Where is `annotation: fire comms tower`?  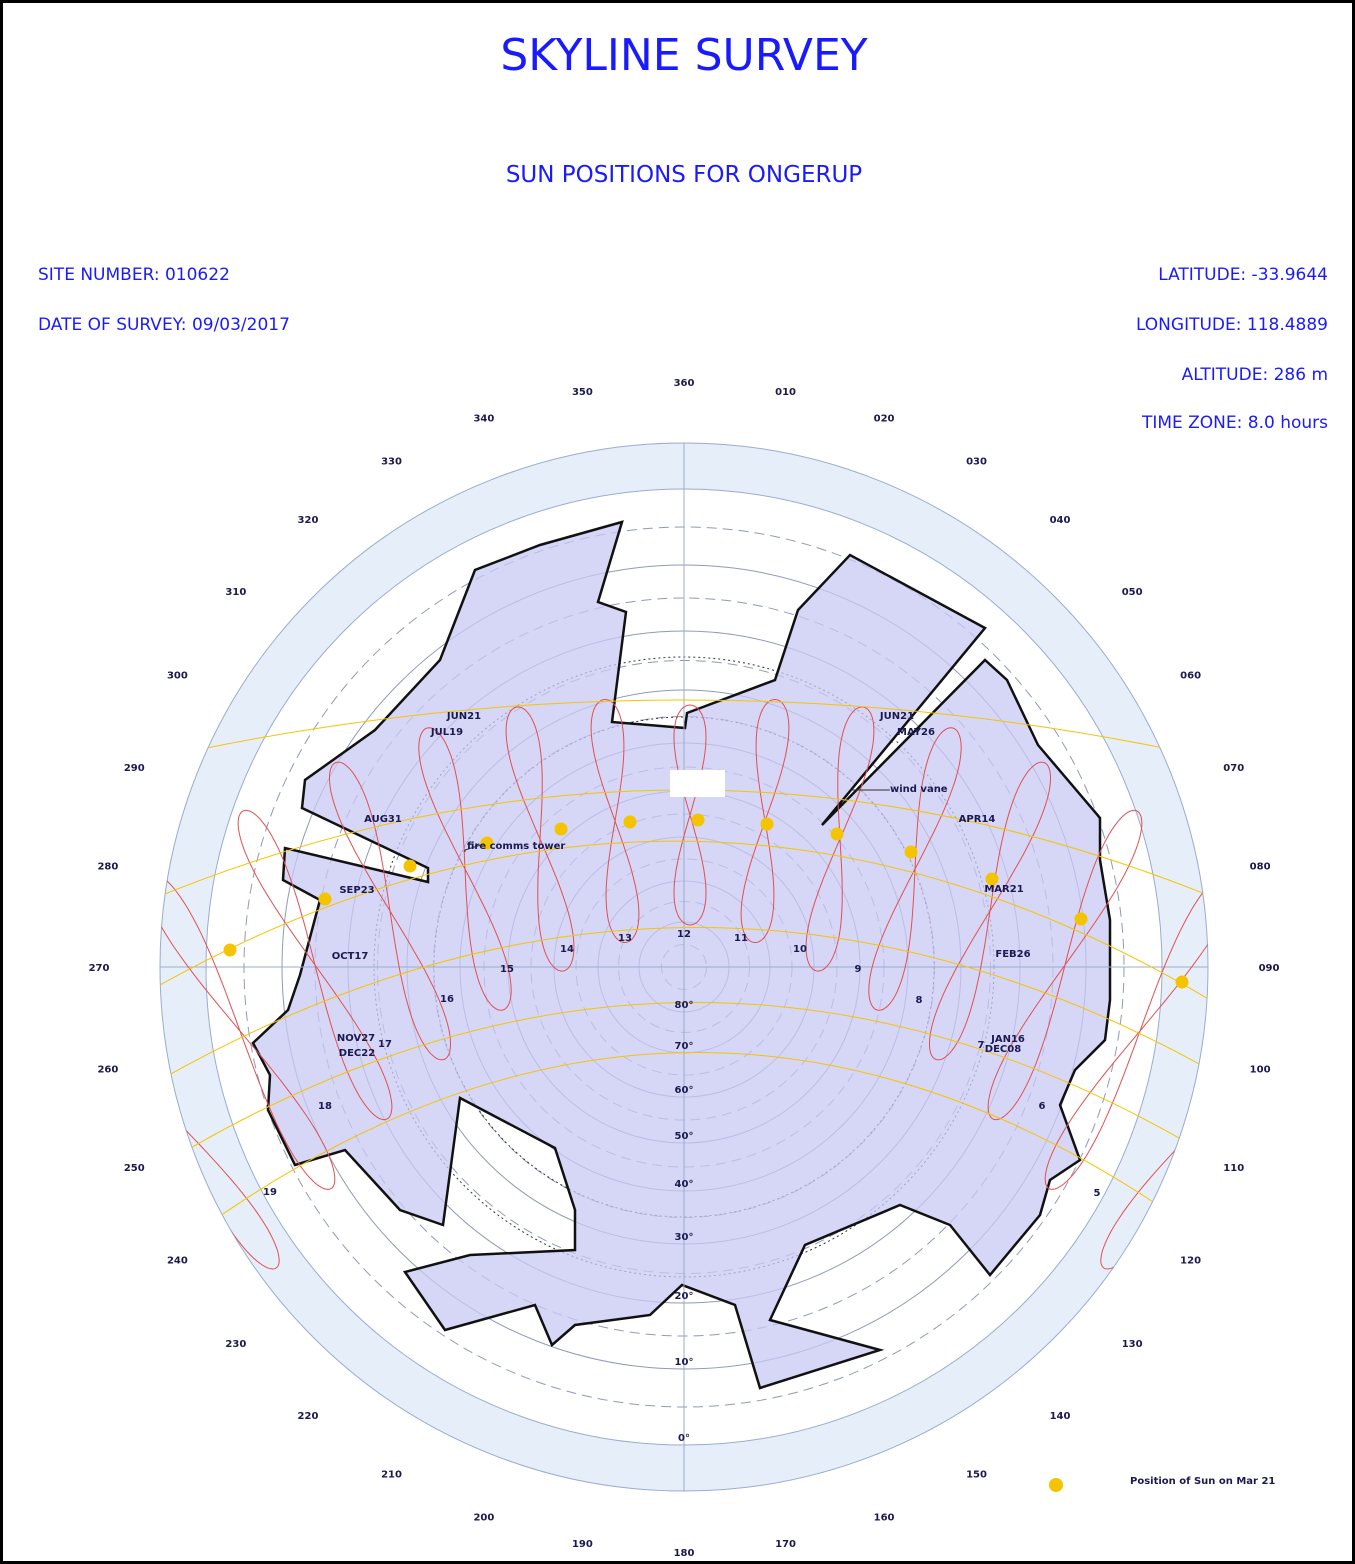 annotation: fire comms tower is located at coordinates (516, 846).